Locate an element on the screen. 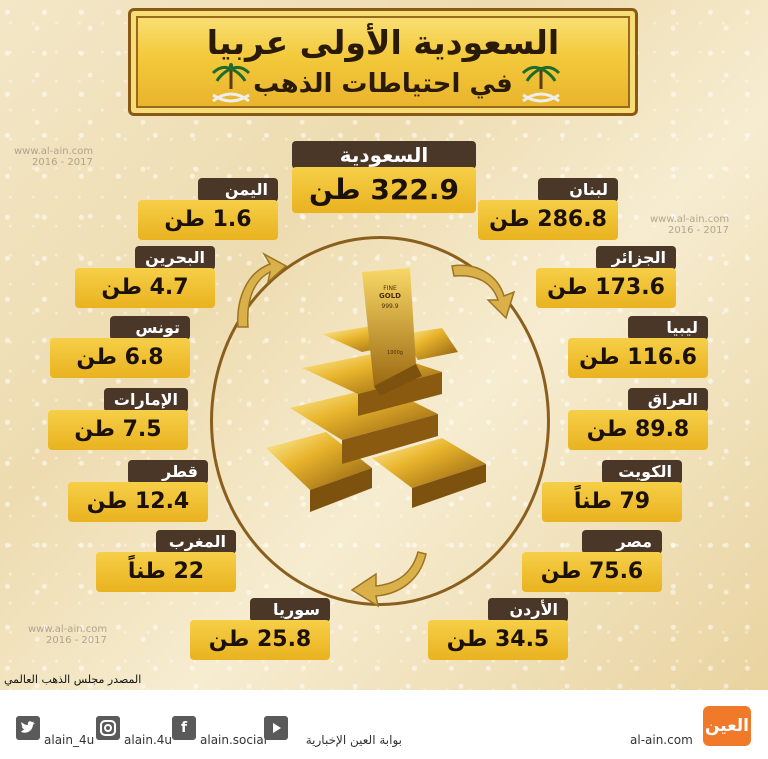  gold-reserve-value: 22 طناً is located at coordinates (166, 572).